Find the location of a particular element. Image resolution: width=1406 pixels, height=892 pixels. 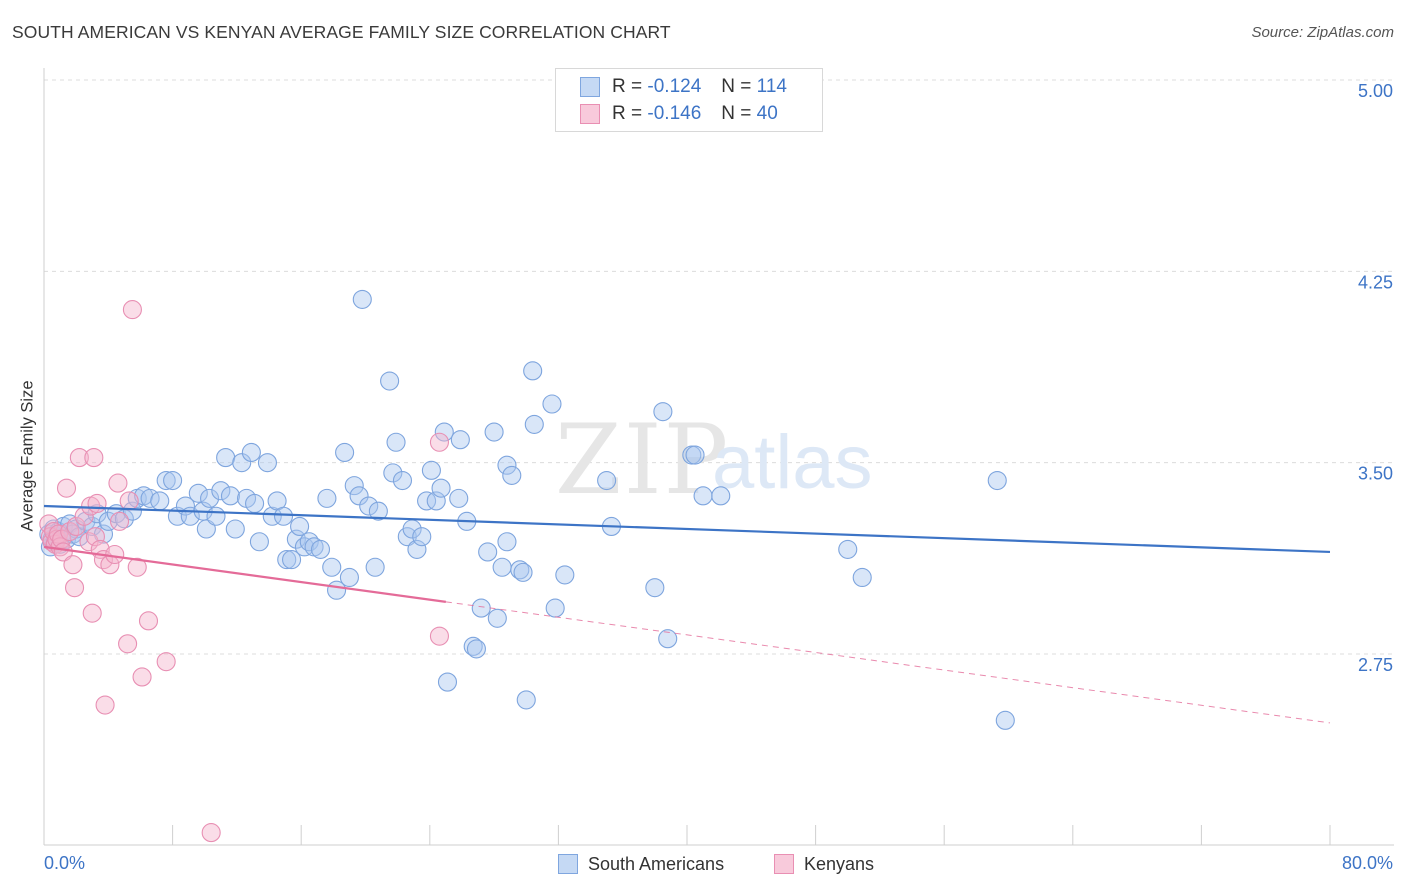

x-tick-label: 0.0% is located at coordinates (64, 863).